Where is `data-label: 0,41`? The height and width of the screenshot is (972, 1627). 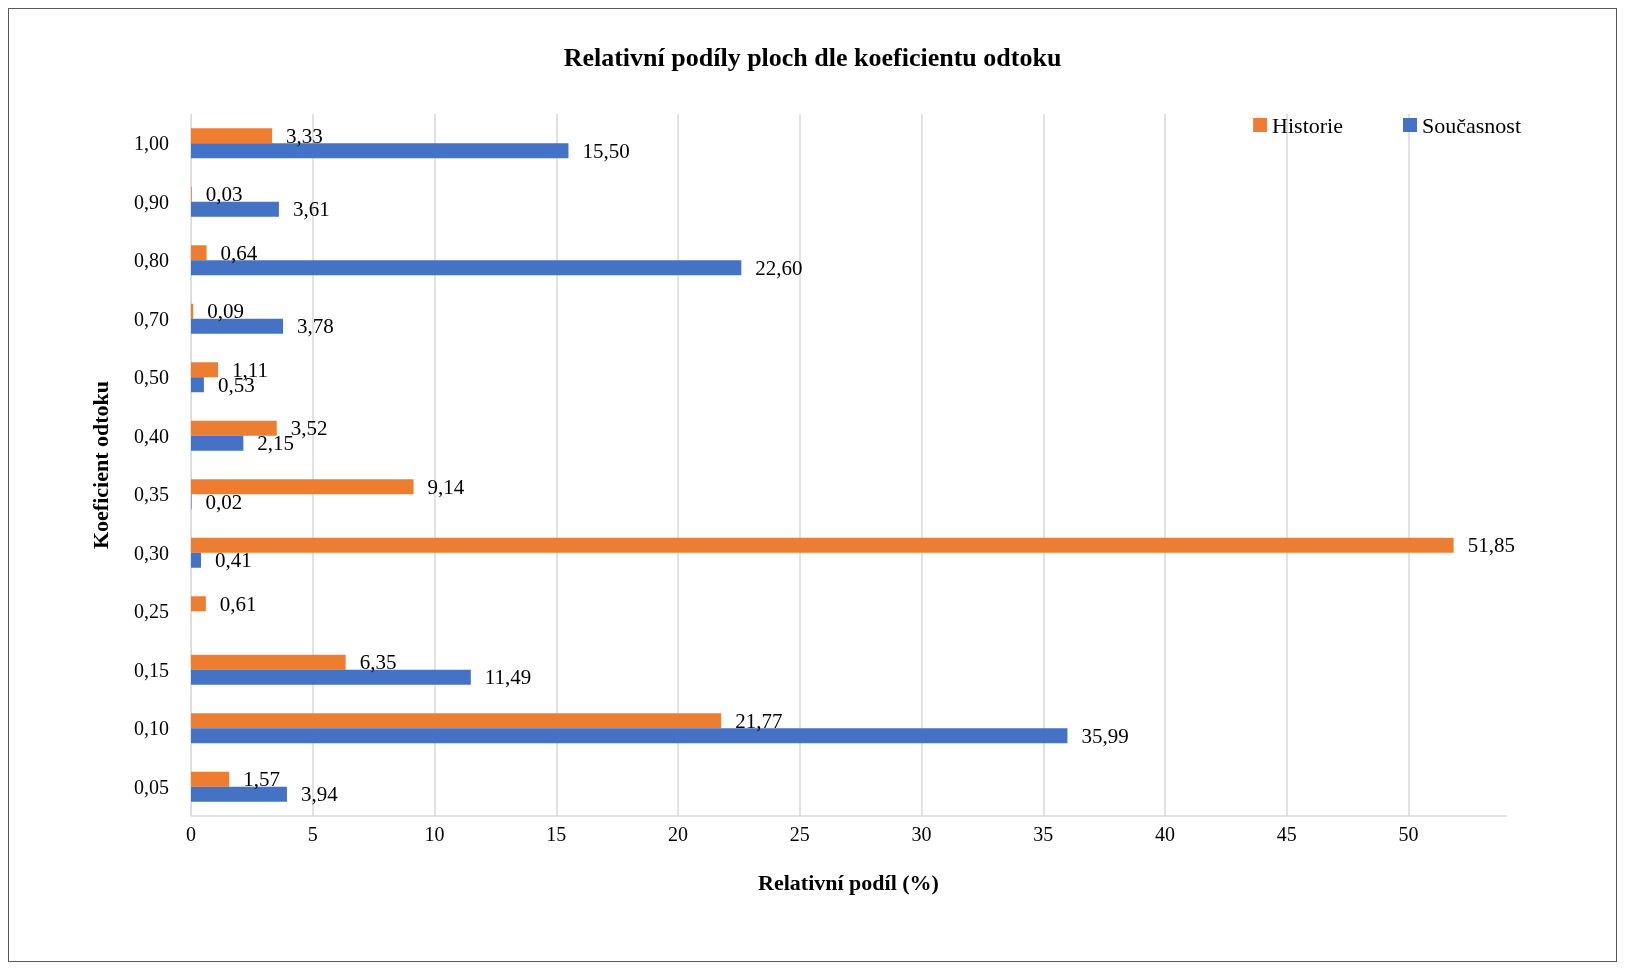
data-label: 0,41 is located at coordinates (233, 560).